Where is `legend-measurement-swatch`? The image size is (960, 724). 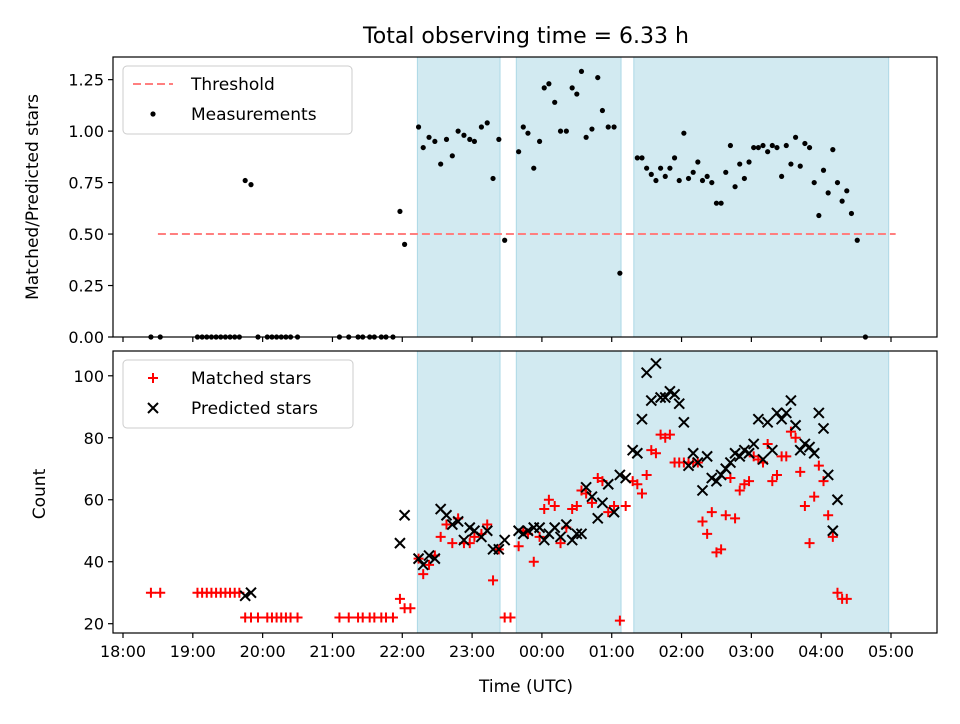 legend-measurement-swatch is located at coordinates (153, 114).